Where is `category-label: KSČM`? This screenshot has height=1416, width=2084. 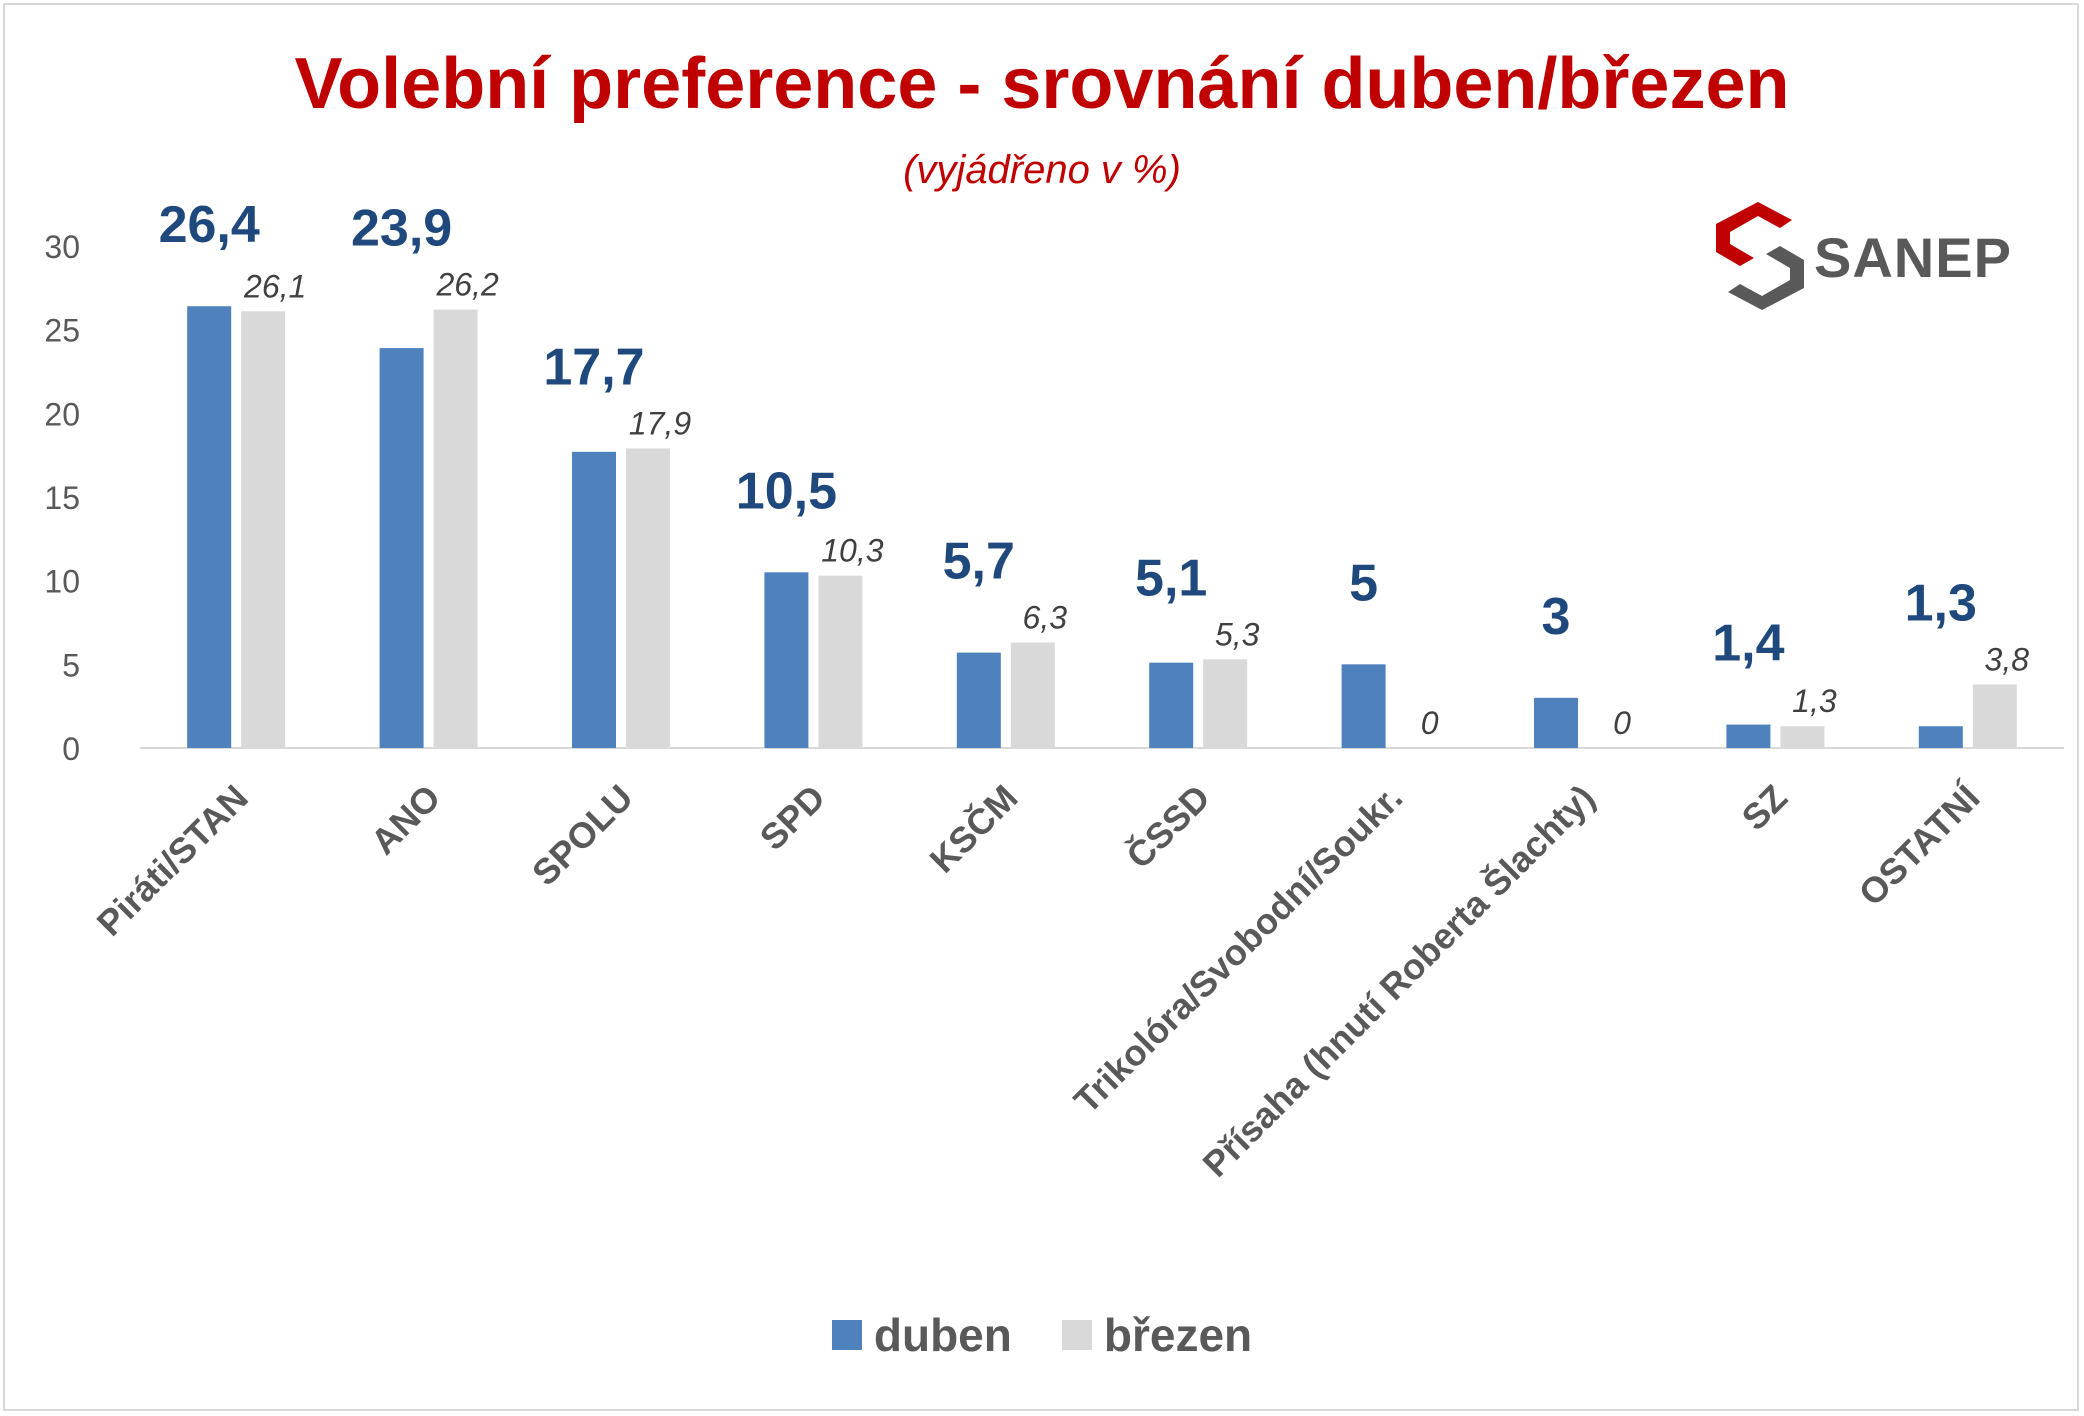 category-label: KSČM is located at coordinates (973, 828).